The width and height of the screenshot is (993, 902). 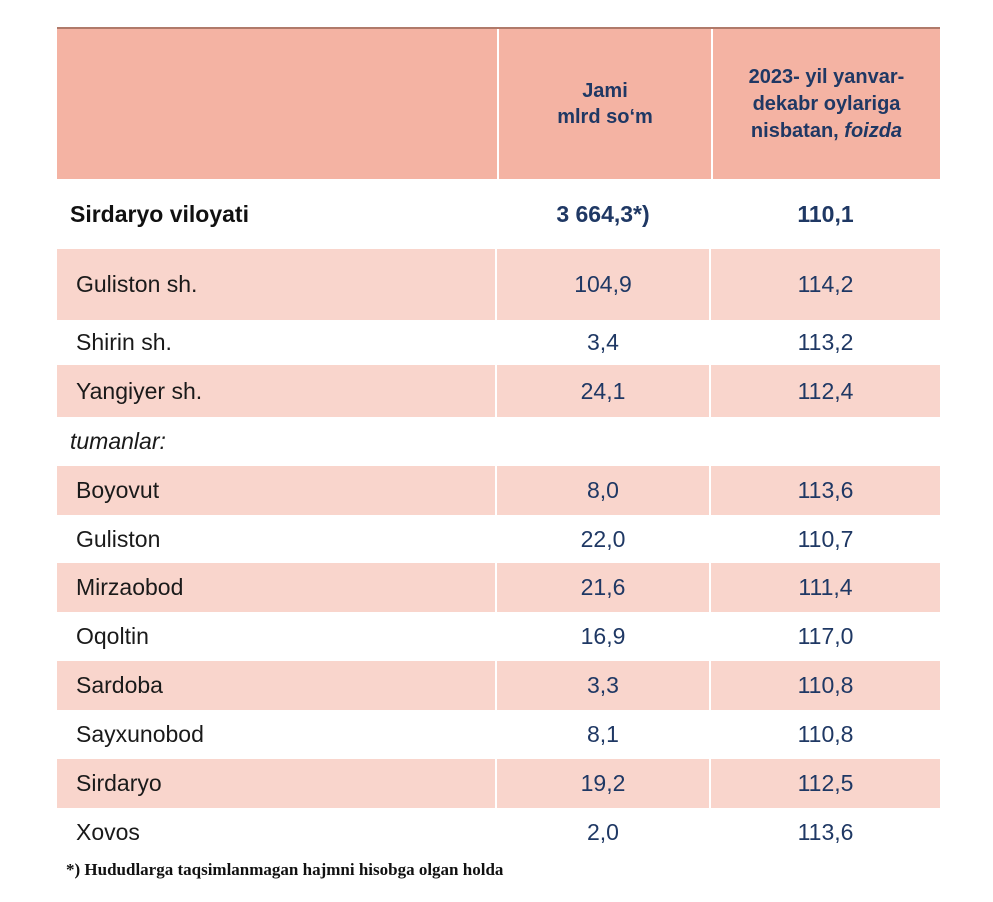 I want to click on table-row: Shirin sh. 3,4 113,2, so click(x=498, y=342).